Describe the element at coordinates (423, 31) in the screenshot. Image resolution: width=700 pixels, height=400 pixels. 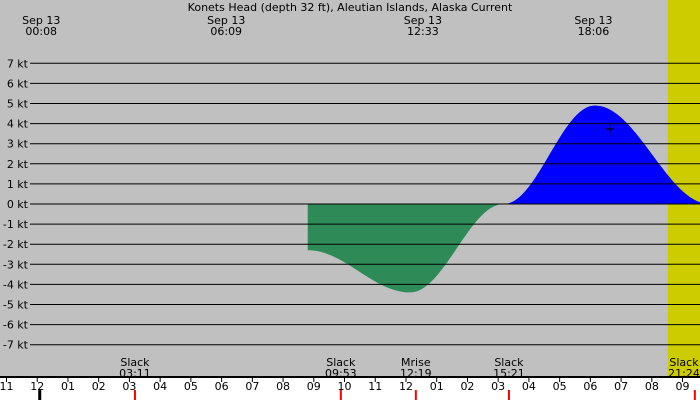
I see `peak-time-label: 12:33` at that location.